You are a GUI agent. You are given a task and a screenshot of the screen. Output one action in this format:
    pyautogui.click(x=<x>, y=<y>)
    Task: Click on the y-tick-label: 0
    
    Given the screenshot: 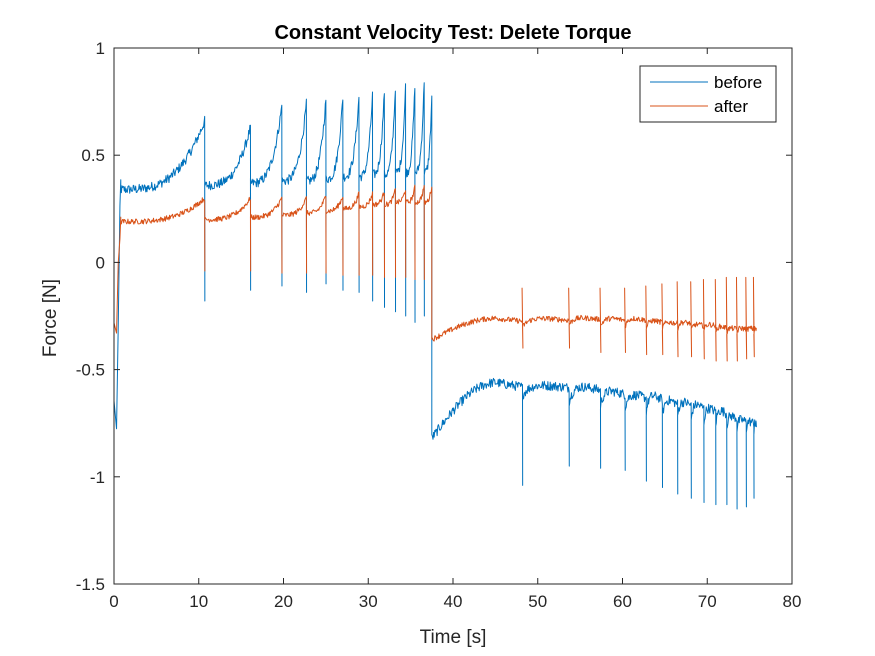 What is the action you would take?
    pyautogui.click(x=100, y=262)
    